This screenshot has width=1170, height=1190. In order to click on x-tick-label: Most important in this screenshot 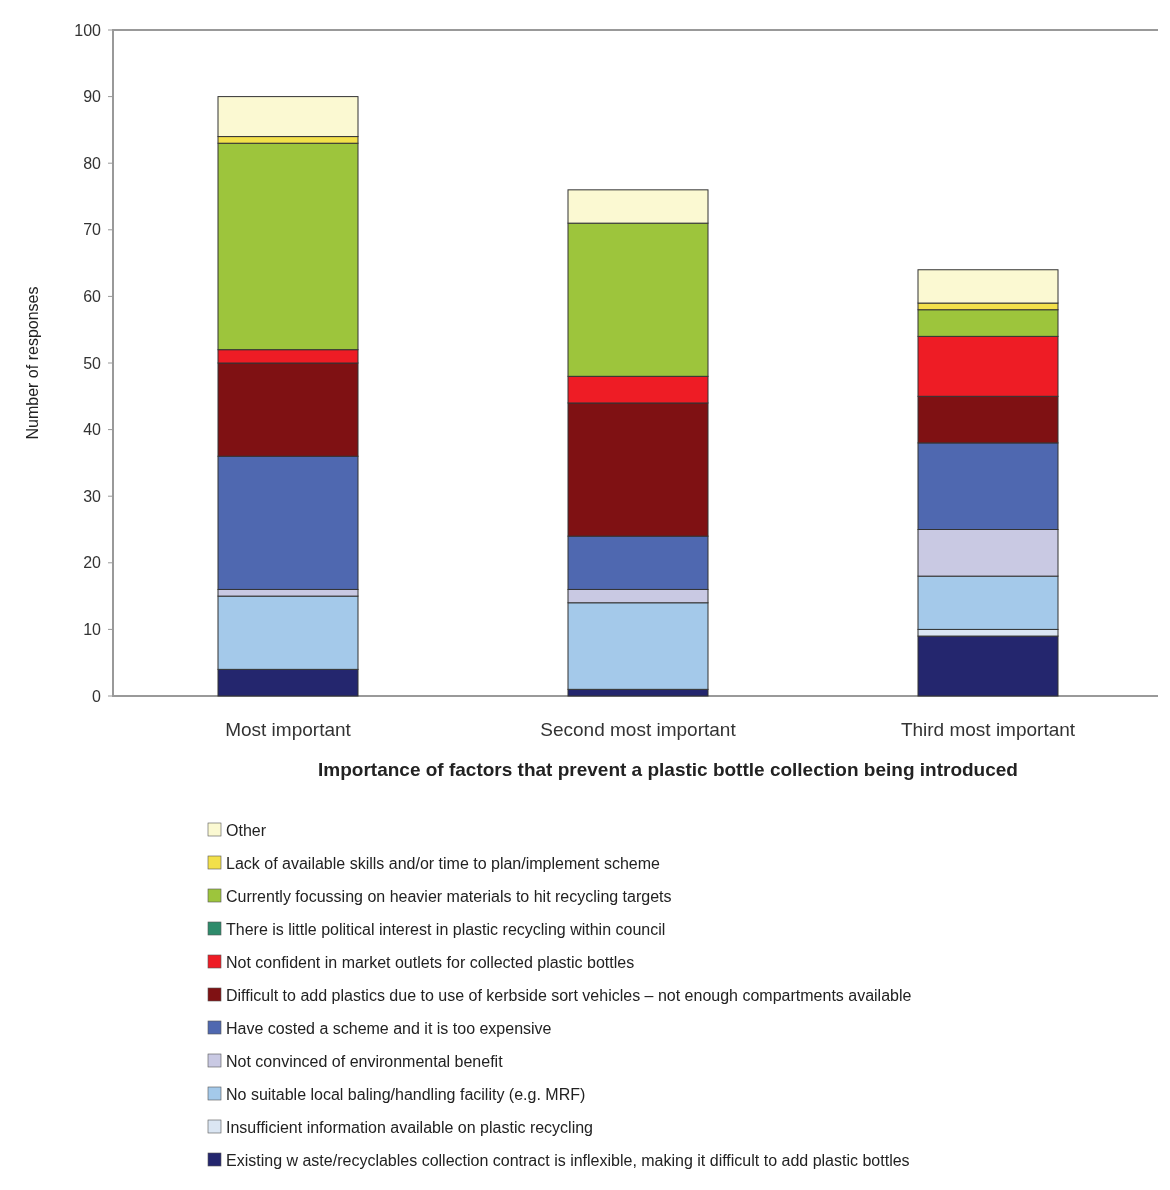, I will do `click(288, 729)`.